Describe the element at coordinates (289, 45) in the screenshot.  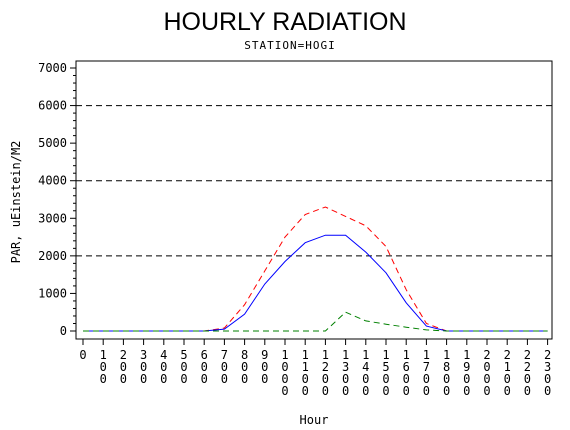
I see `chart-subtitle: STATION=HOGI` at that location.